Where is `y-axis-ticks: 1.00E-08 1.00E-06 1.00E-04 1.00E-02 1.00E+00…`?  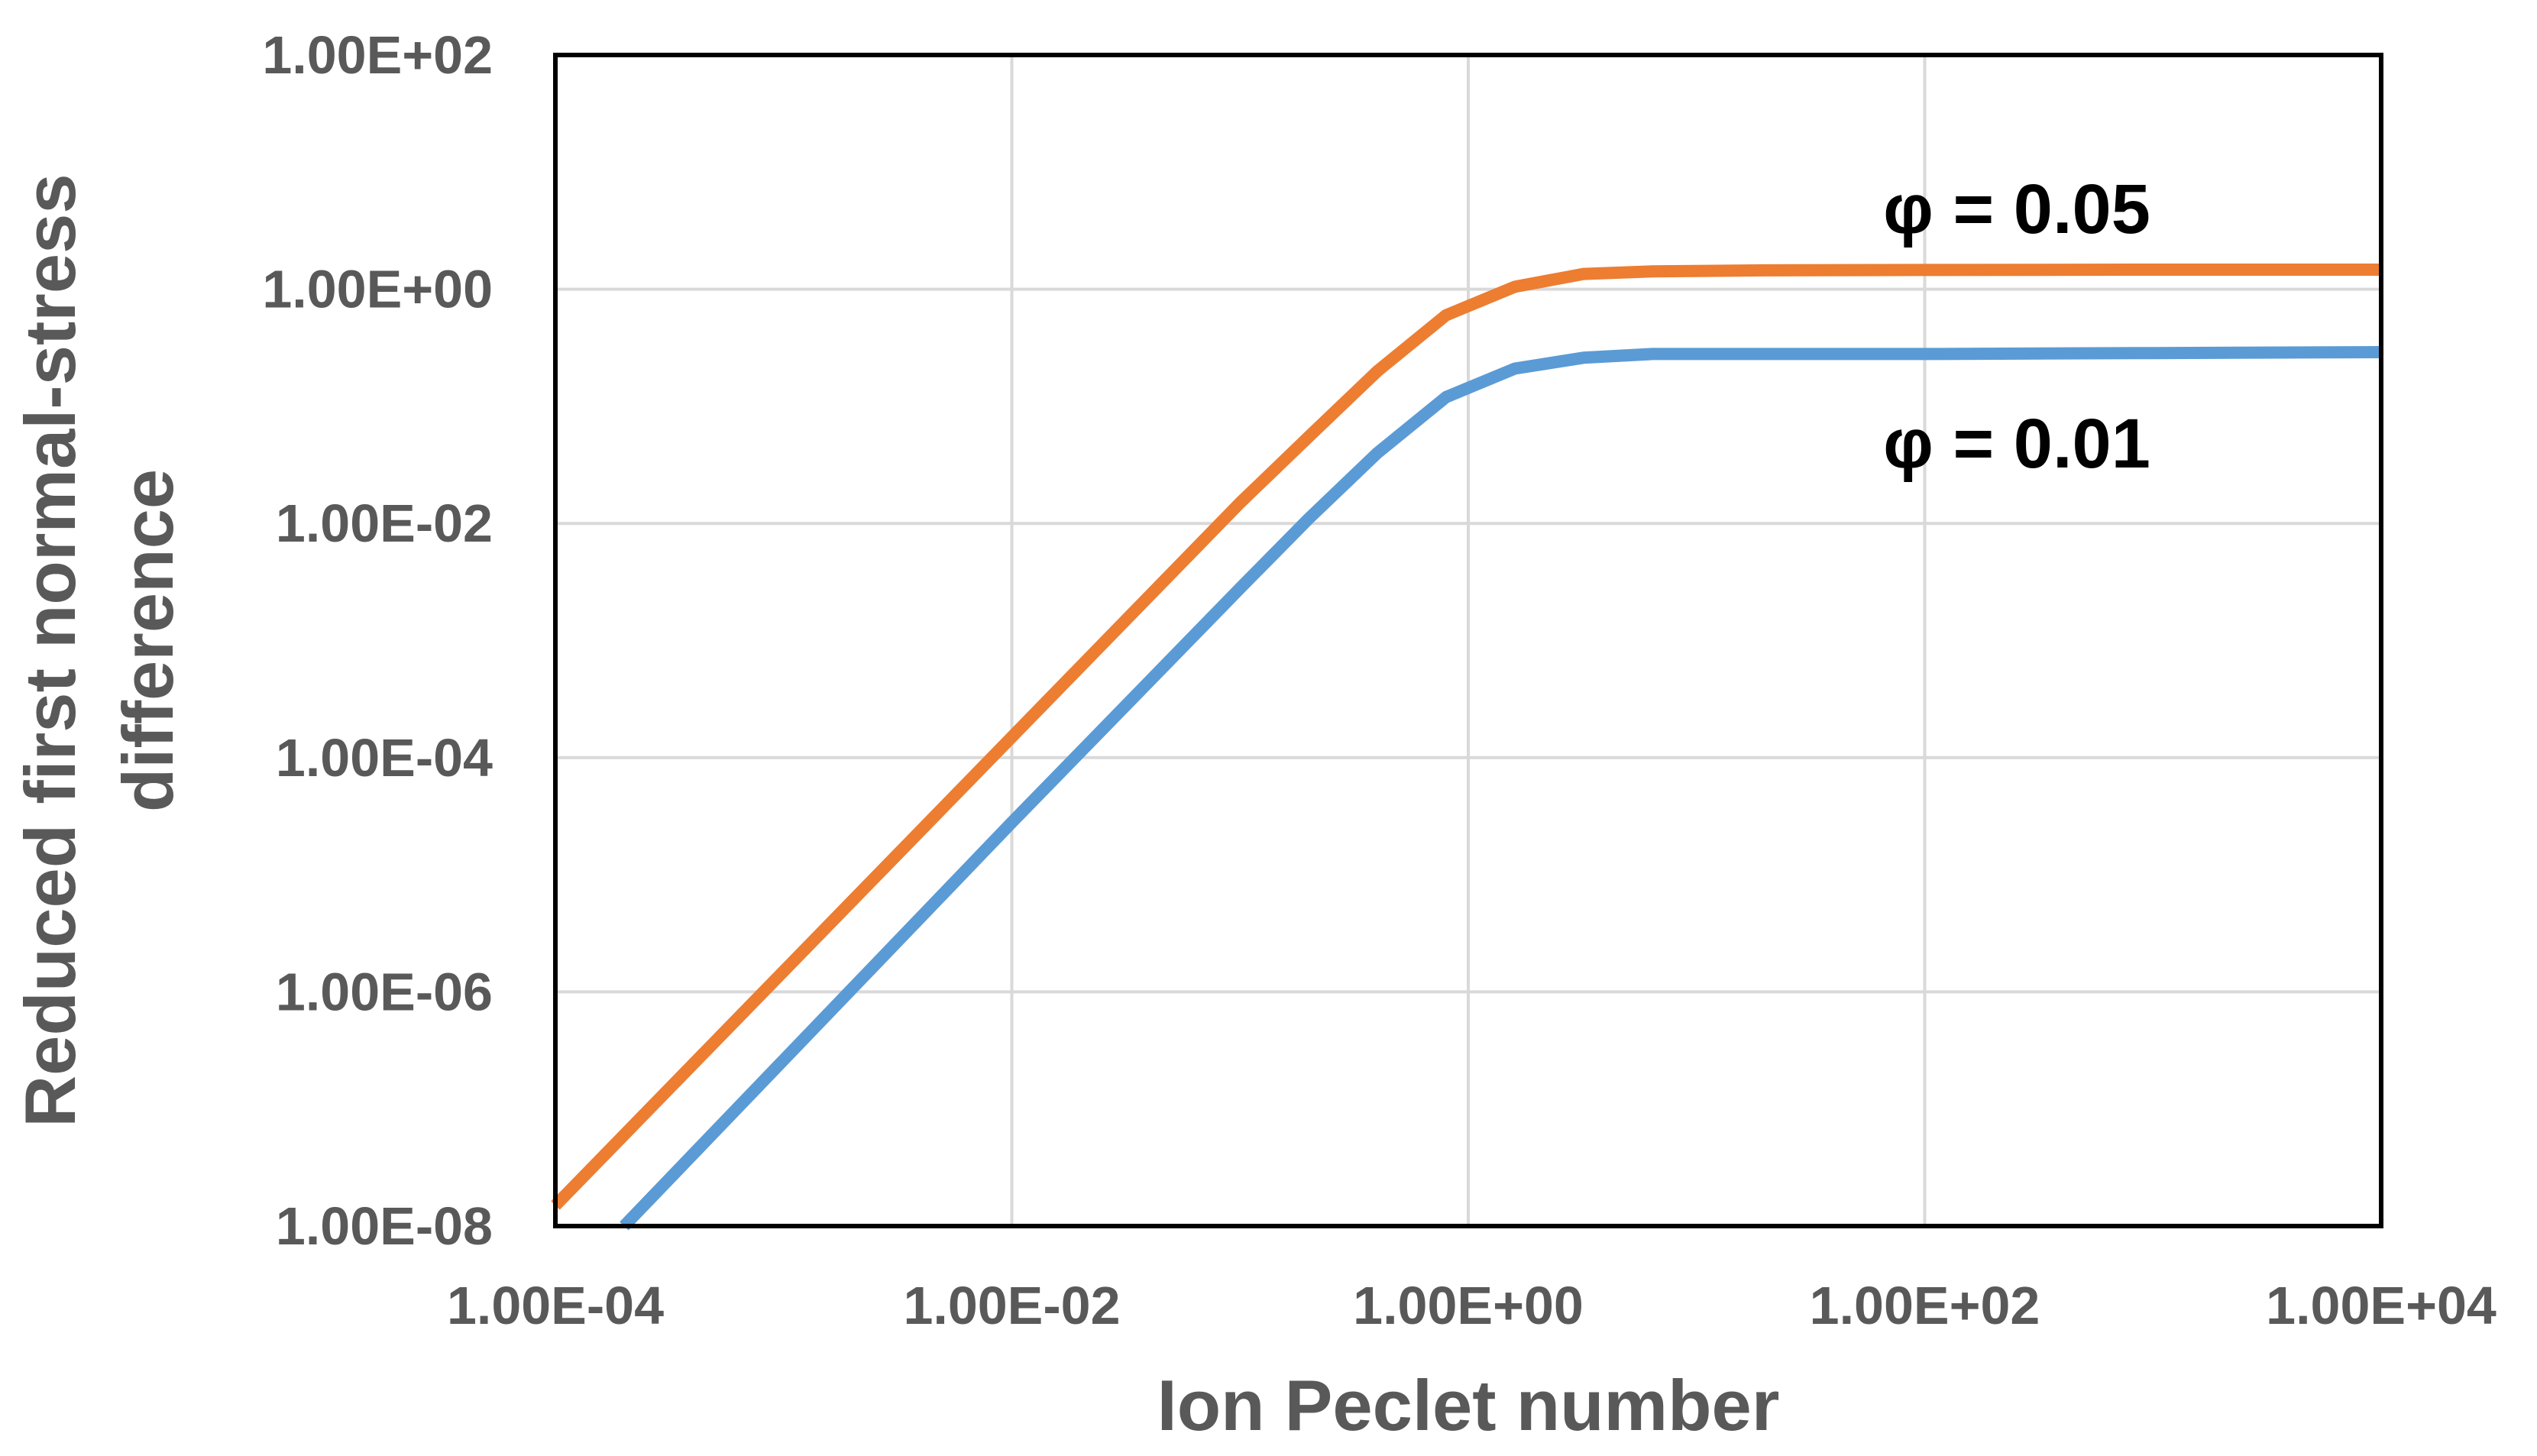
y-axis-ticks: 1.00E-08 1.00E-06 1.00E-04 1.00E-02 1.00E+00… is located at coordinates (377, 641).